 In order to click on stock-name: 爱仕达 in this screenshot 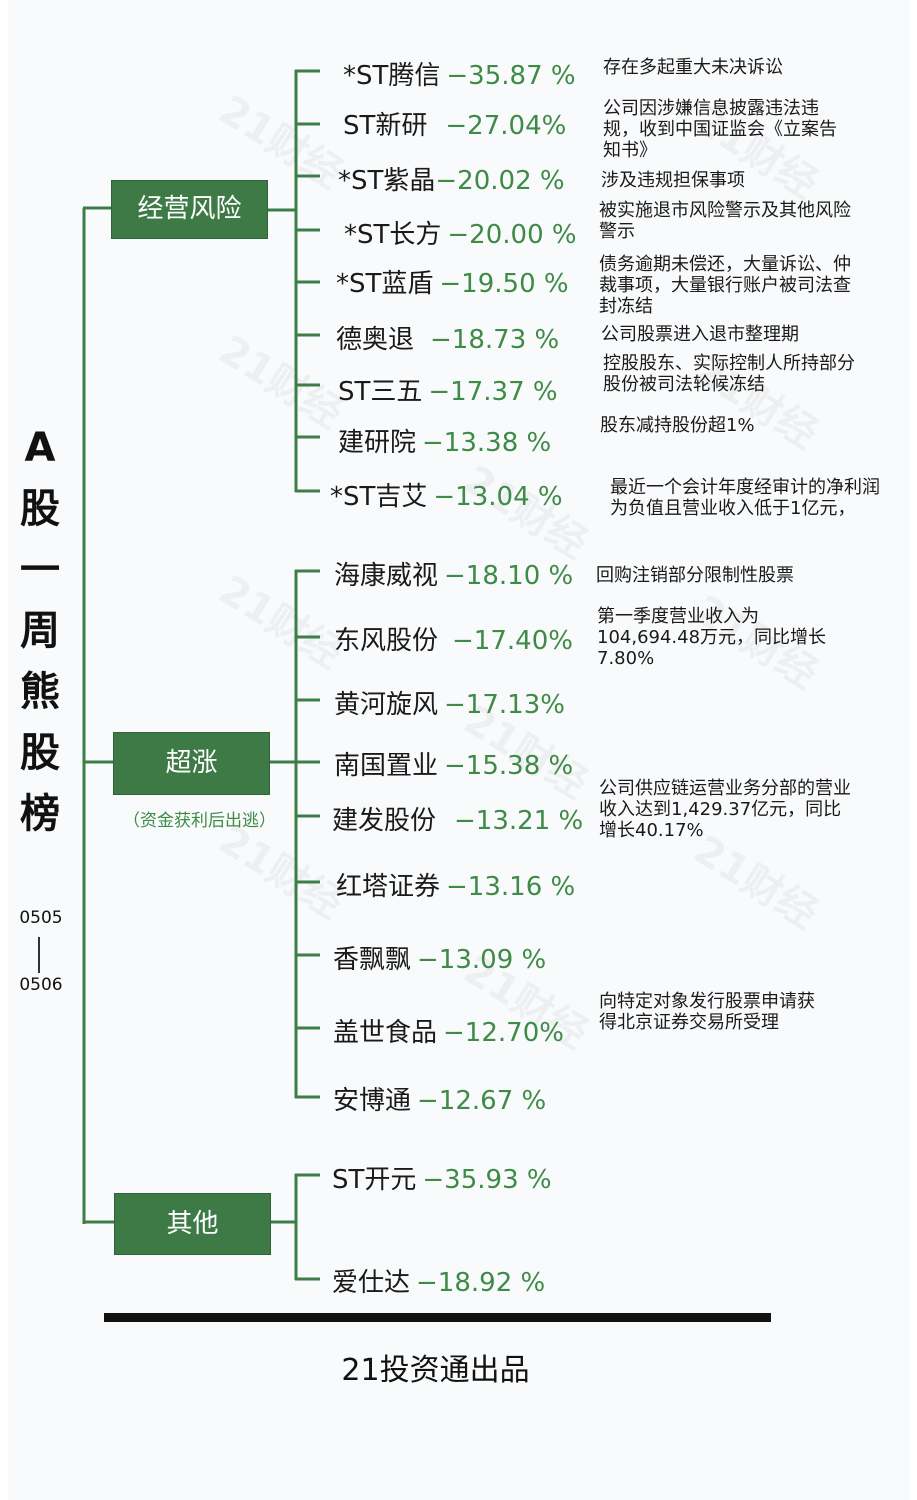, I will do `click(371, 1283)`.